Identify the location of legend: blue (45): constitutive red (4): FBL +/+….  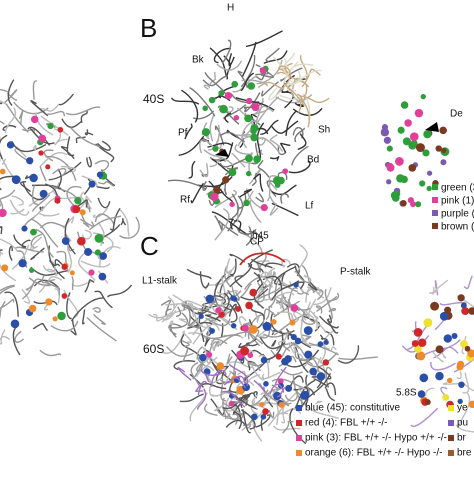
(384, 431).